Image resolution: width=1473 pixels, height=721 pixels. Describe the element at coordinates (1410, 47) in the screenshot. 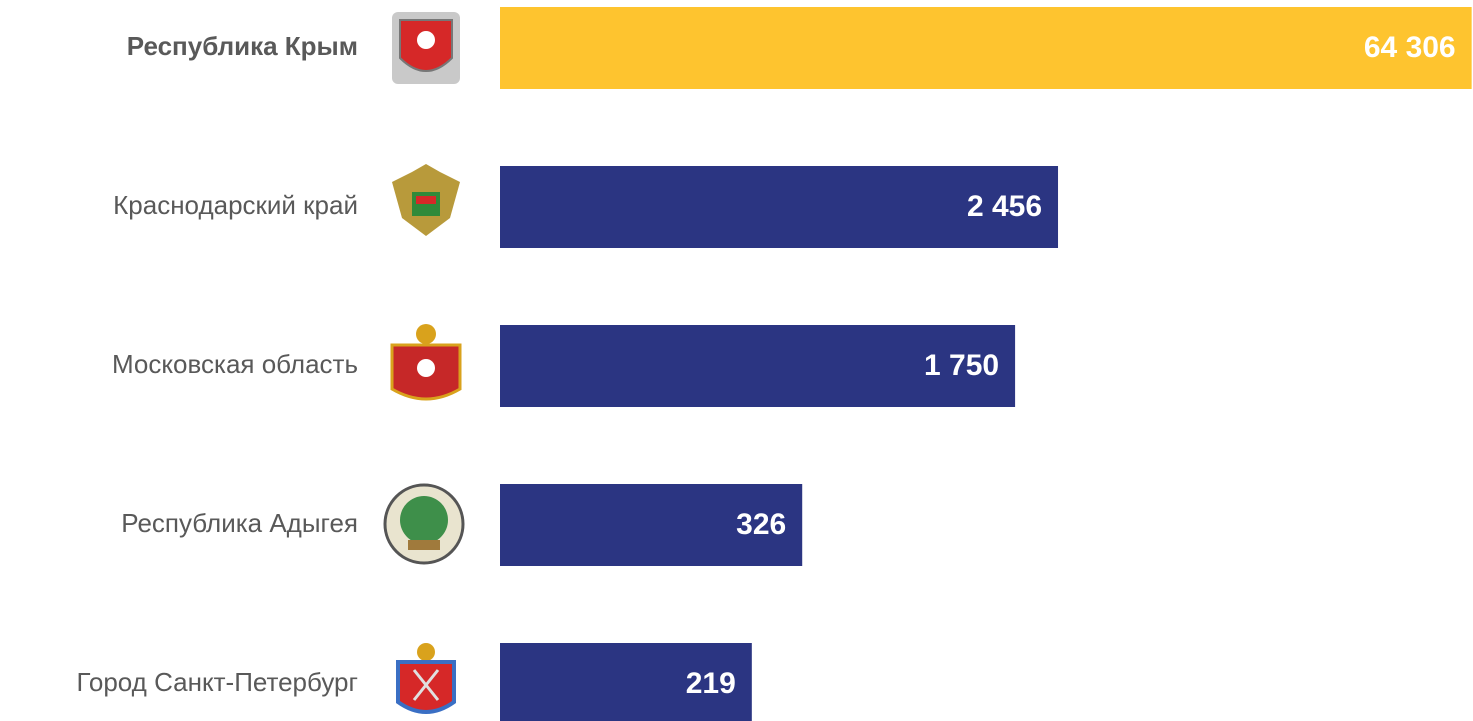

I see `value-label: 64 306` at that location.